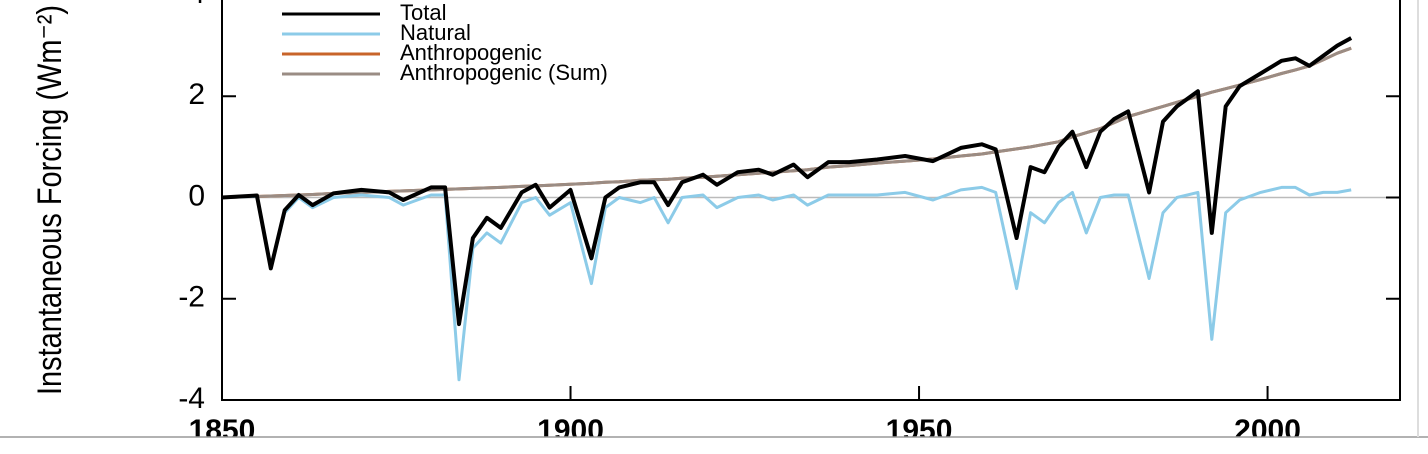  Describe the element at coordinates (196, 195) in the screenshot. I see `y-tick-label: 0` at that location.